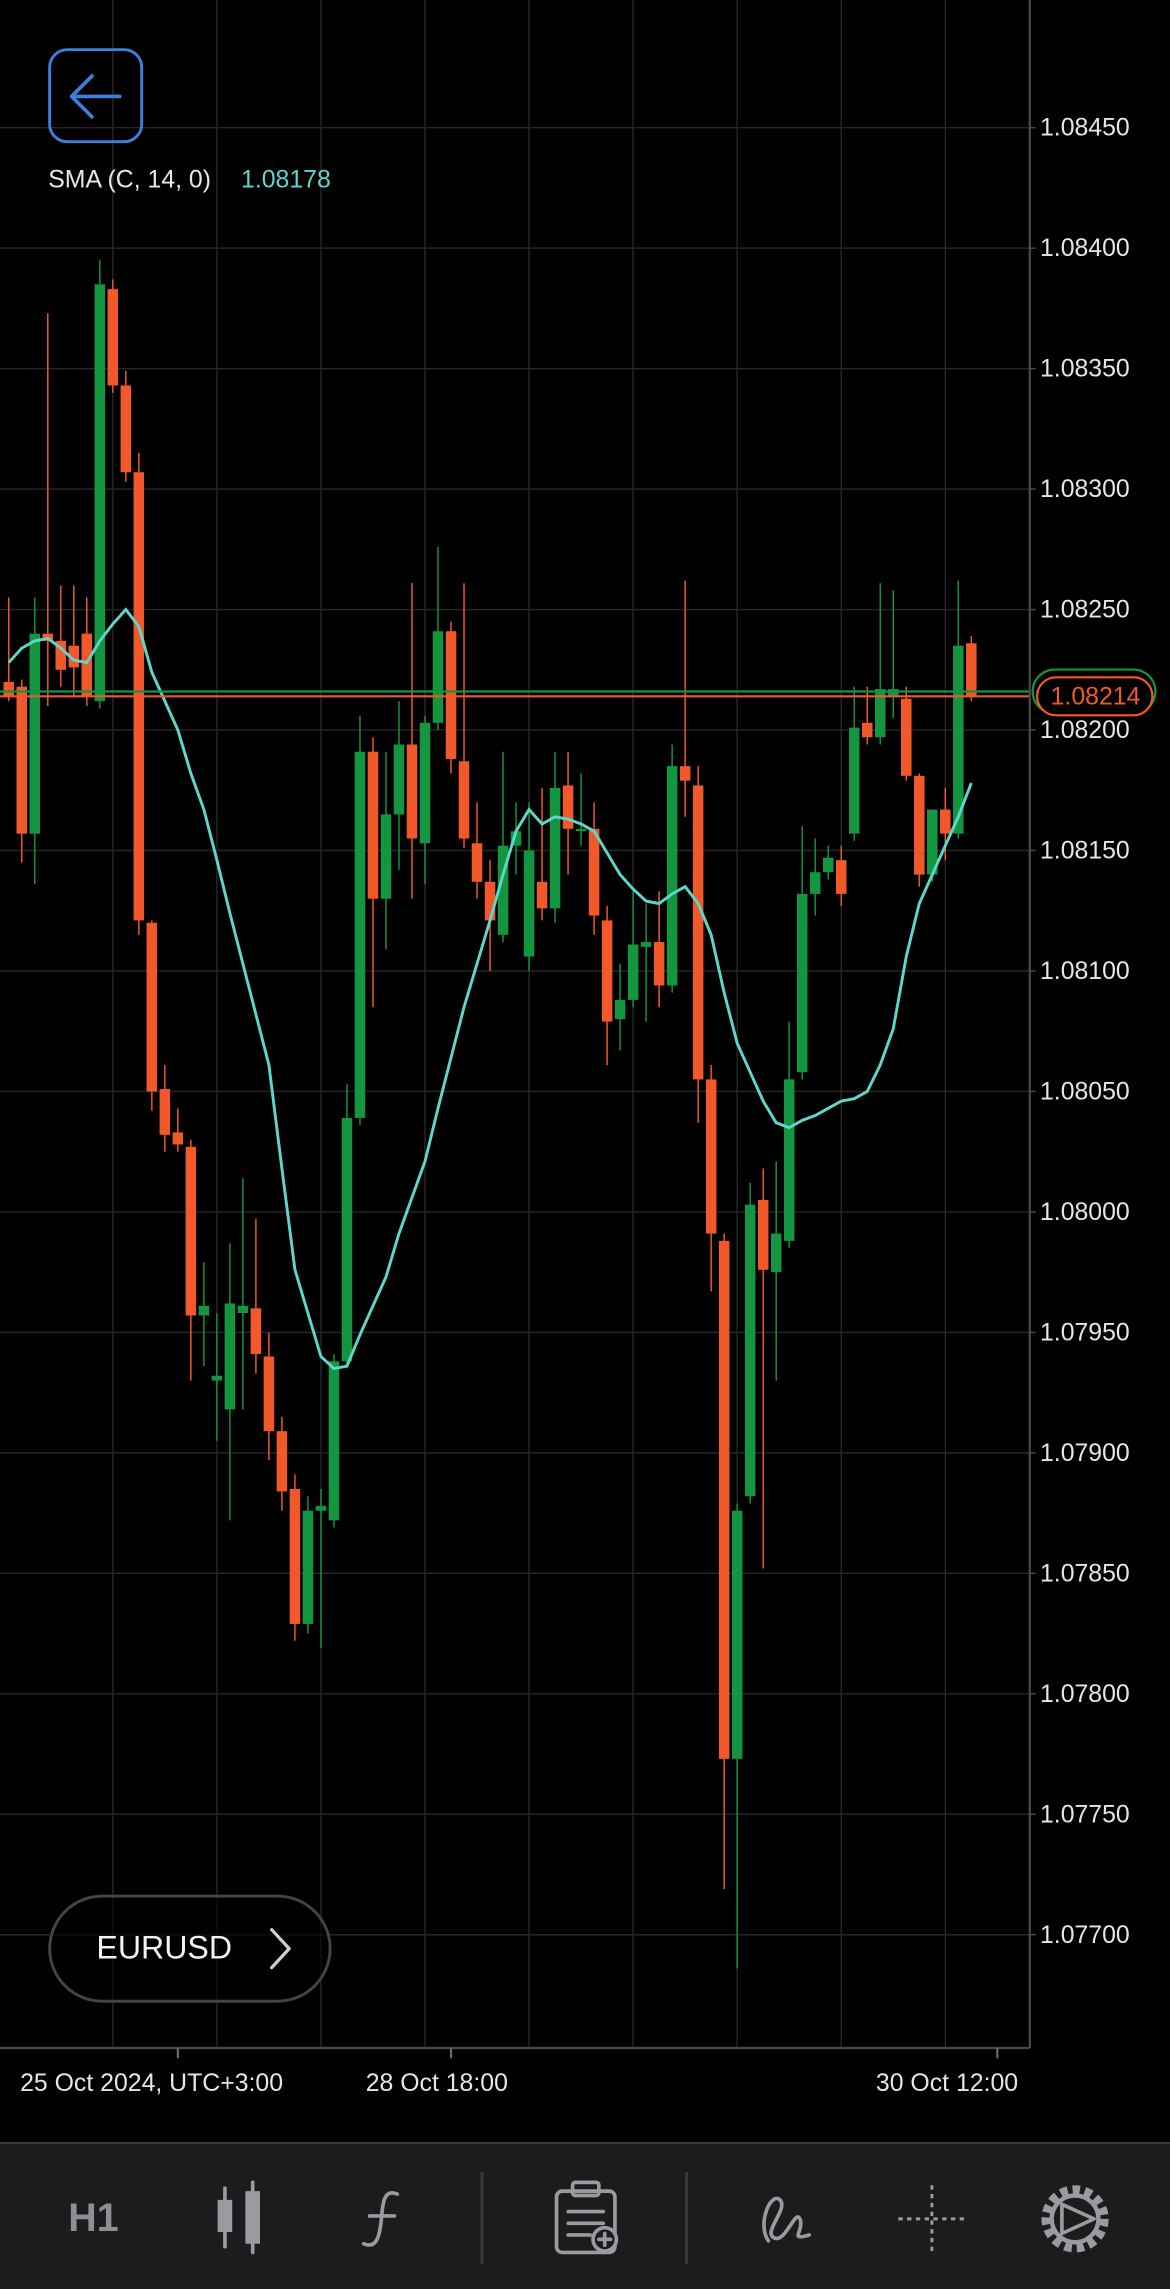  I want to click on symbol-name: EURUSD, so click(164, 1948).